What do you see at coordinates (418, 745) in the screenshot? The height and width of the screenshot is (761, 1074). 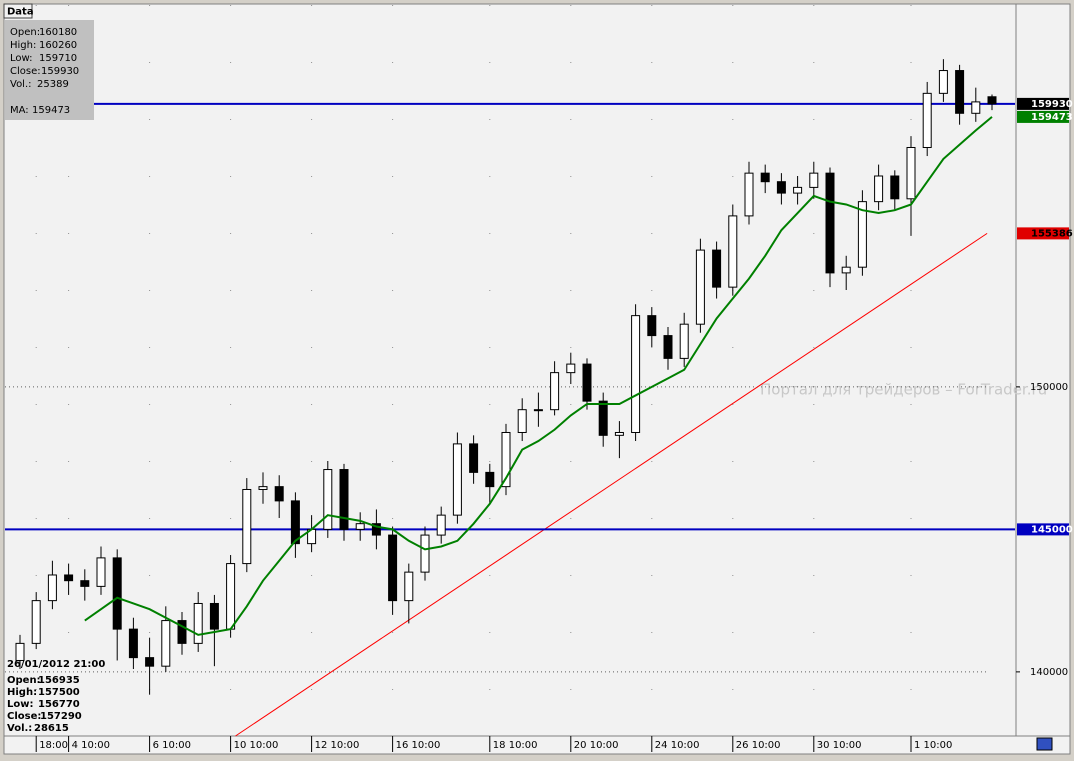 I see `x-tick-label: 16 10:00` at bounding box center [418, 745].